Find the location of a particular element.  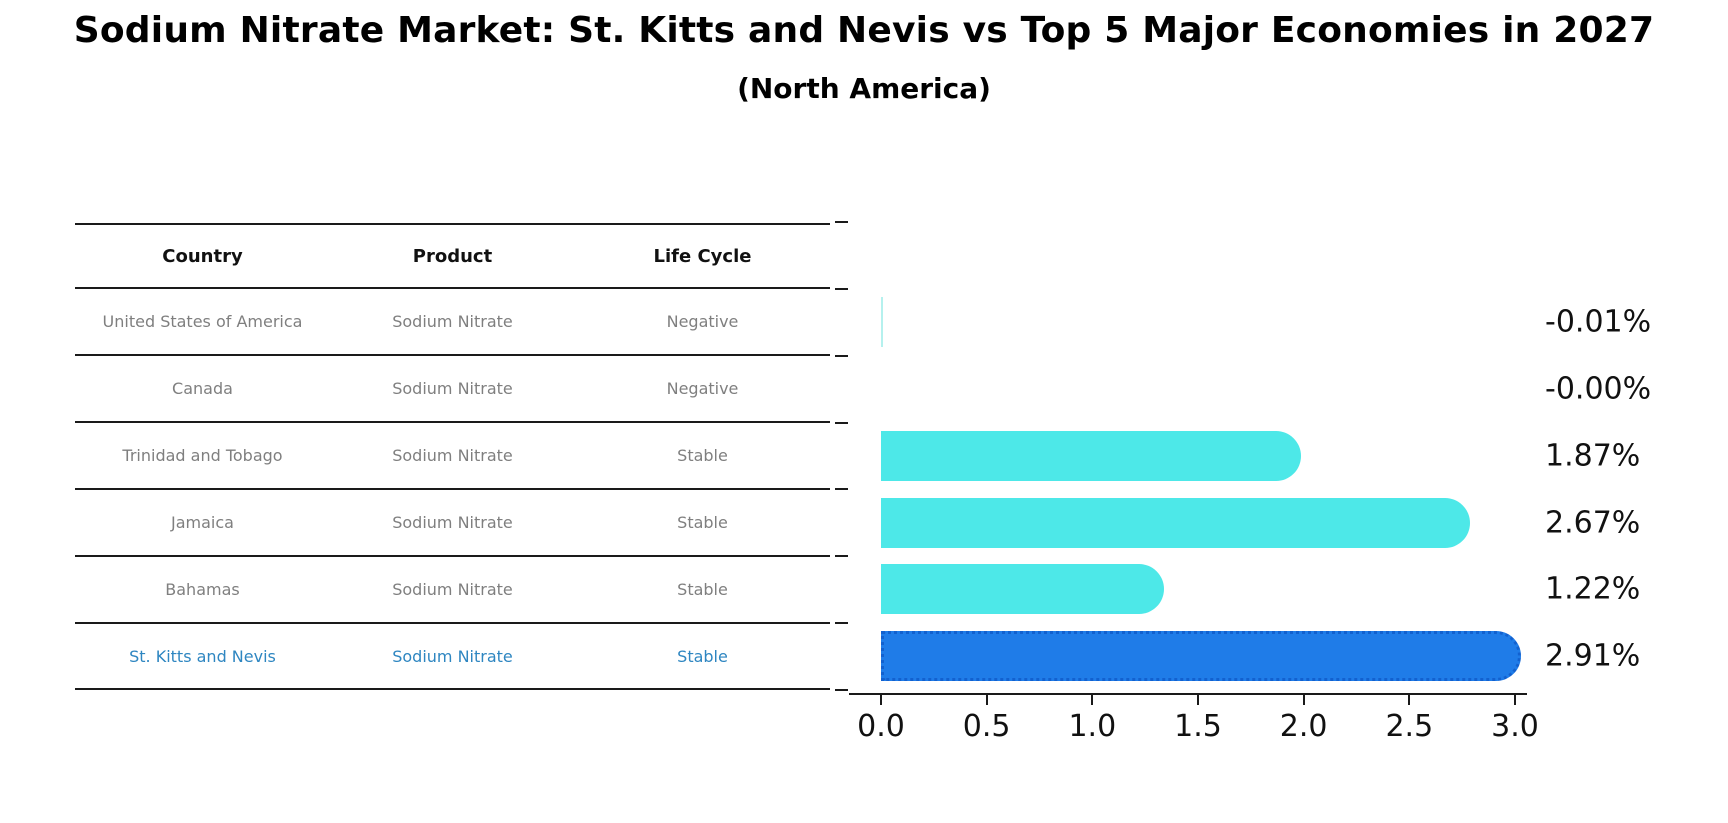

bar-bahamas is located at coordinates (1022, 589).